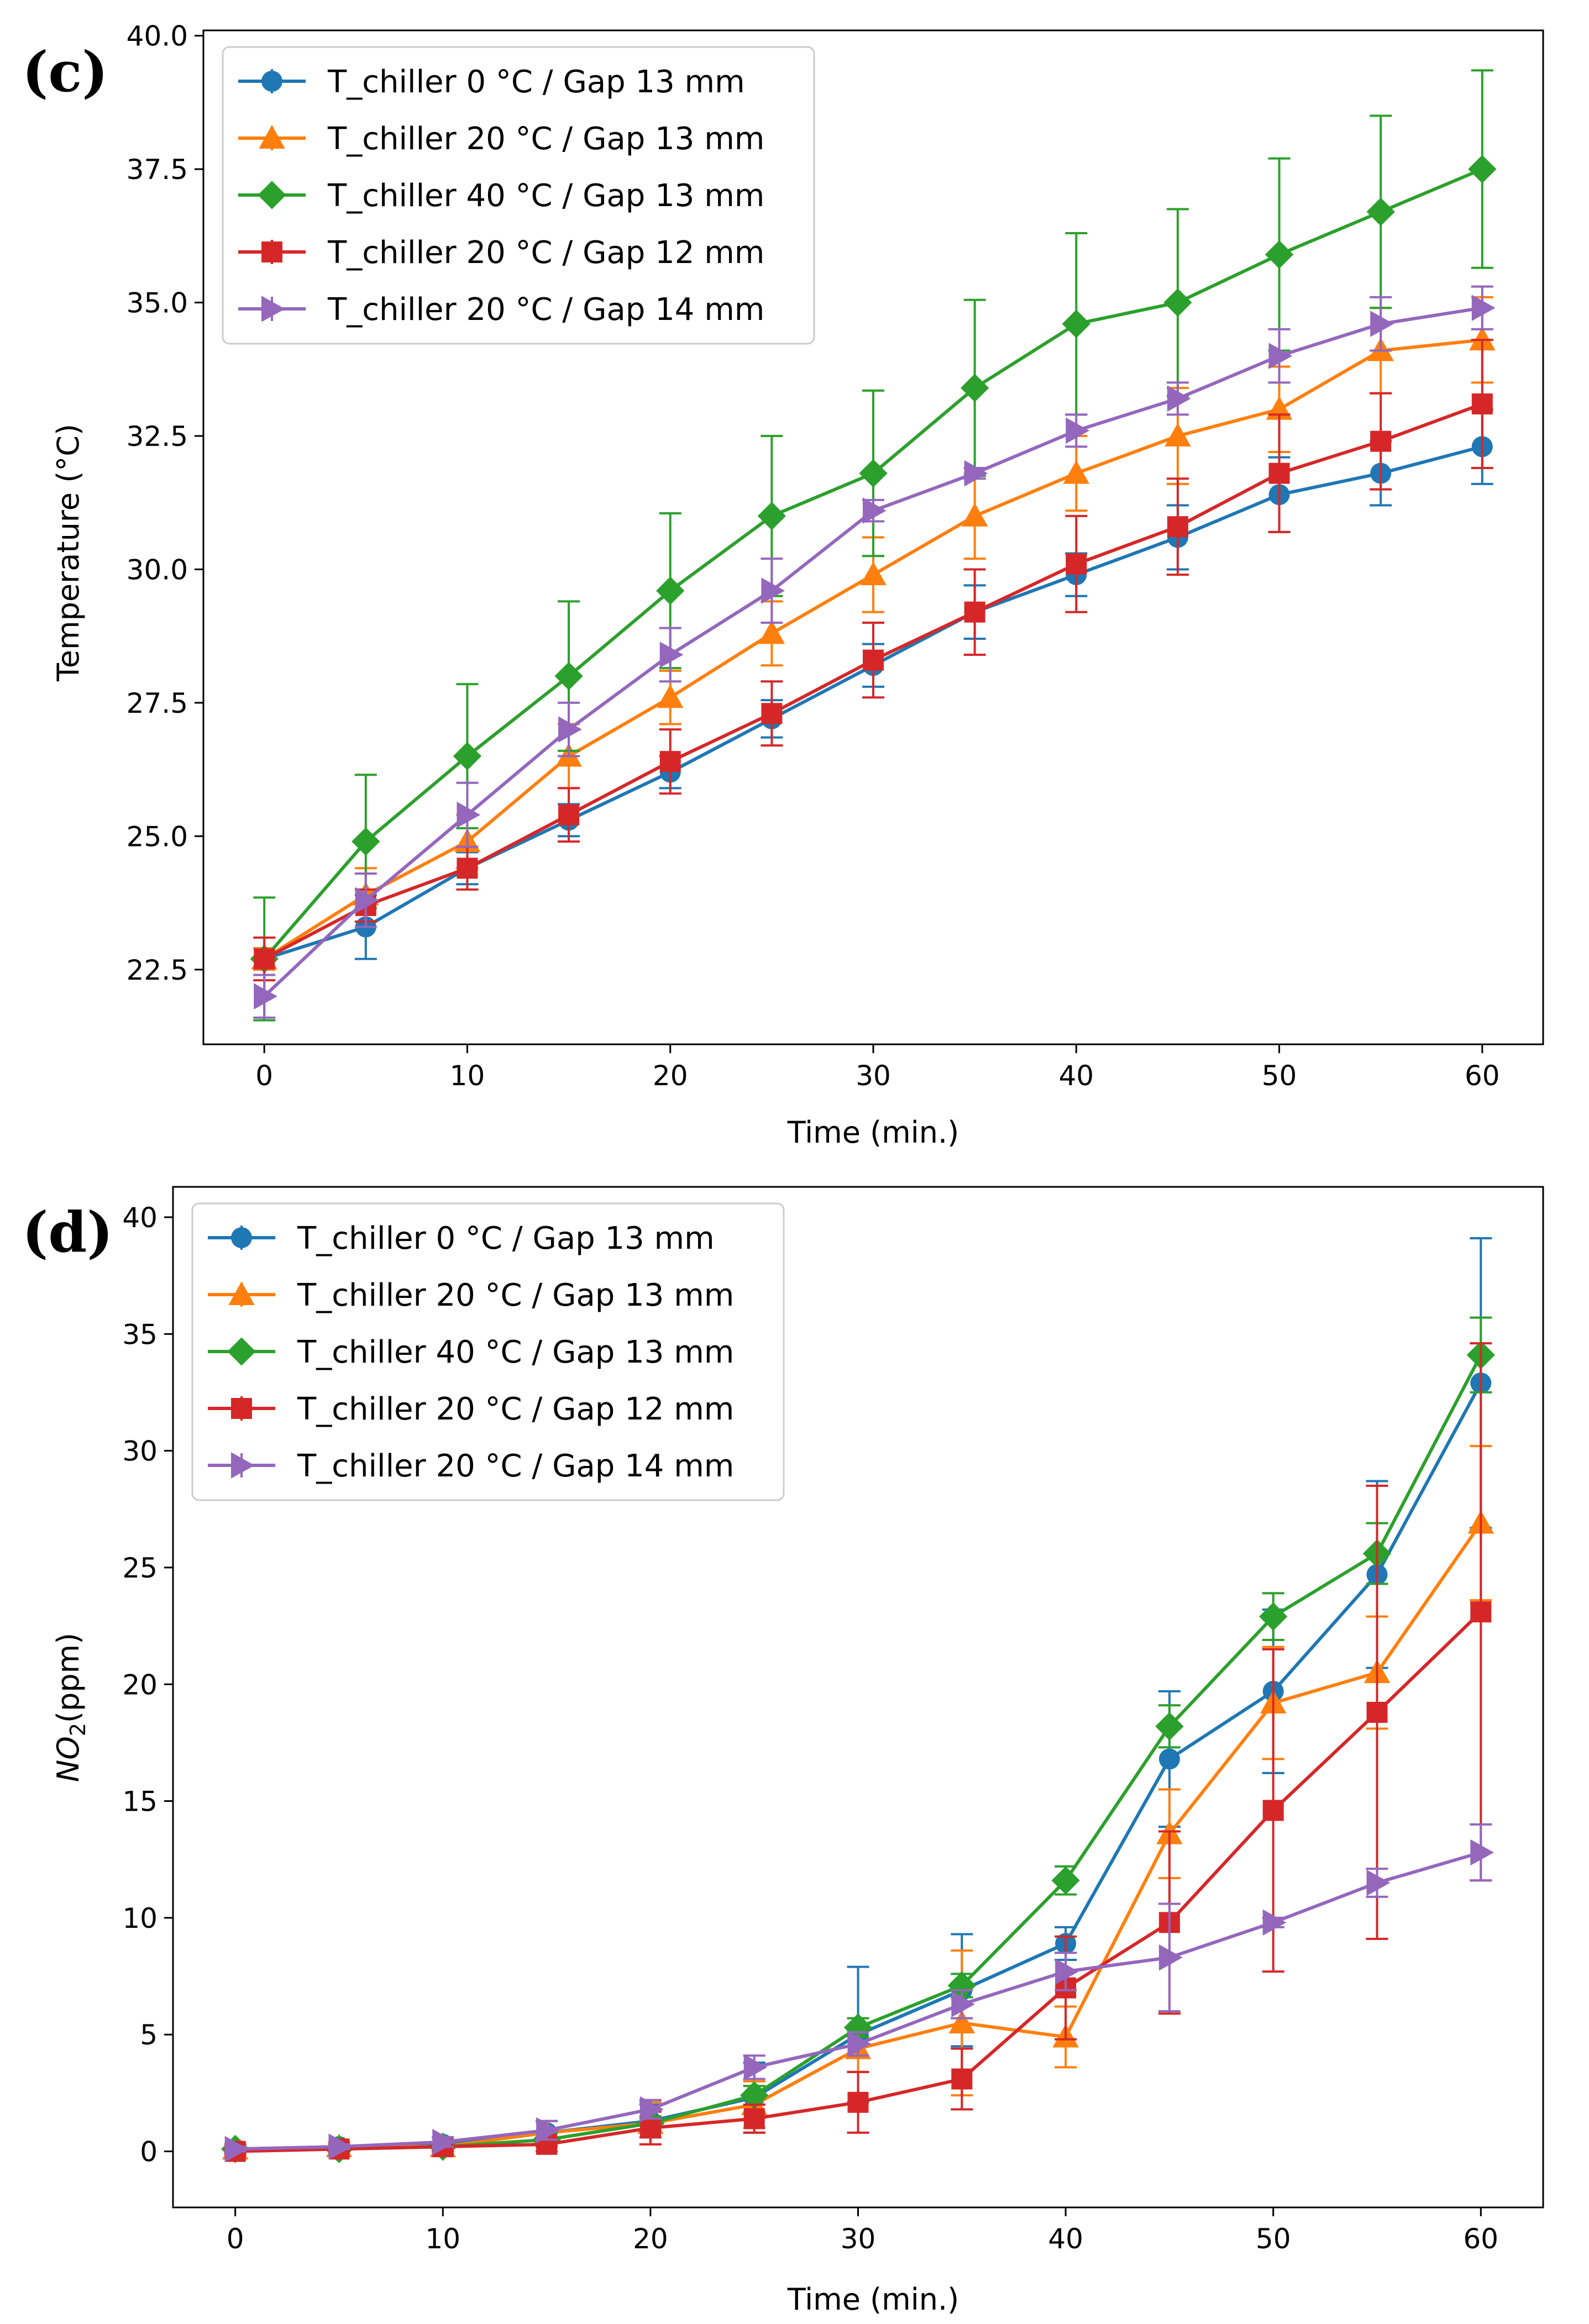 This screenshot has height=2324, width=1589. What do you see at coordinates (149, 2152) in the screenshot?
I see `y-tick-label: 0` at bounding box center [149, 2152].